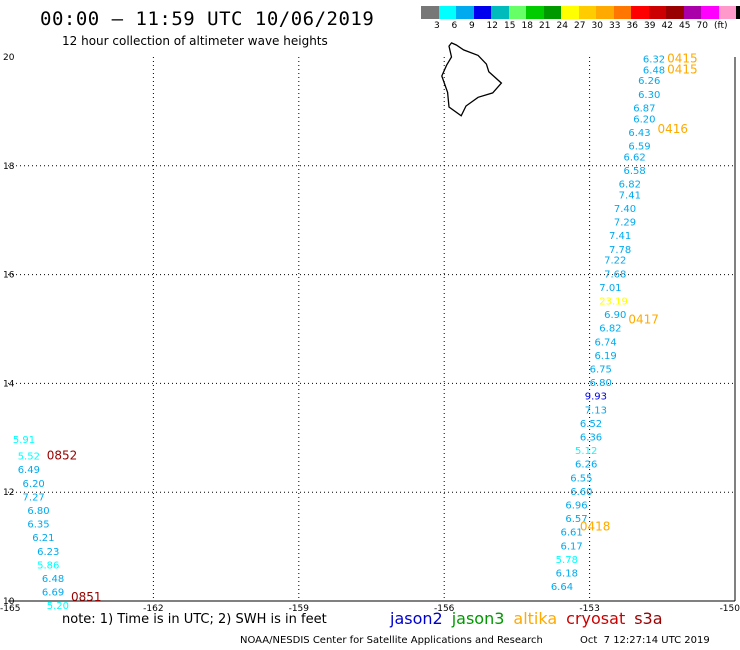 The width and height of the screenshot is (740, 650). What do you see at coordinates (605, 342) in the screenshot?
I see `wave-height-label: 6.74` at bounding box center [605, 342].